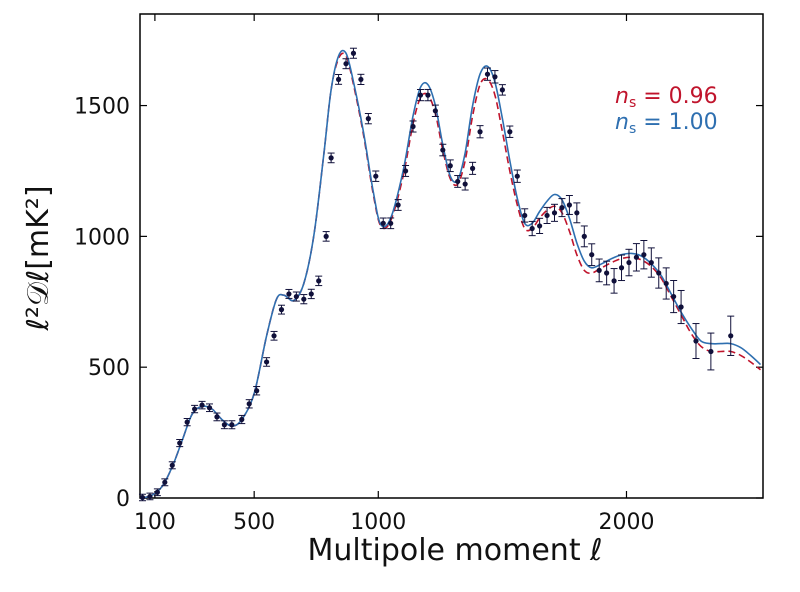  Describe the element at coordinates (676, 96) in the screenshot. I see `legend-096-rest: = 0.96` at that location.